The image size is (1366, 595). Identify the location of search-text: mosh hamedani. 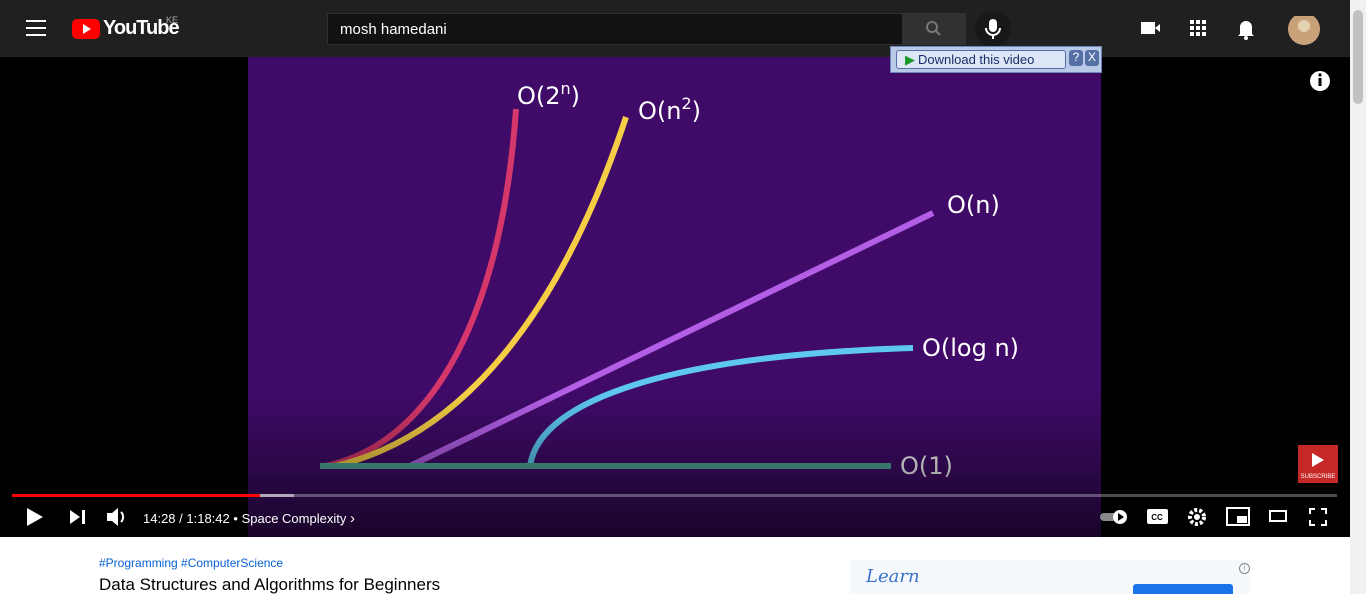
(393, 29).